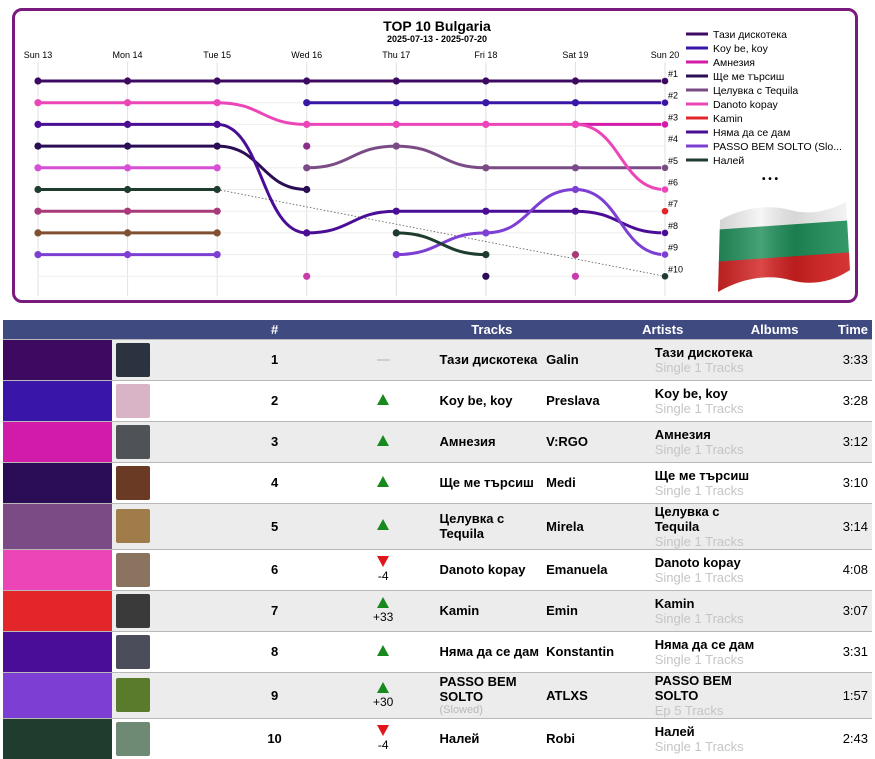 The height and width of the screenshot is (759, 875). Describe the element at coordinates (600, 738) in the screenshot. I see `artist-name: Robi` at that location.